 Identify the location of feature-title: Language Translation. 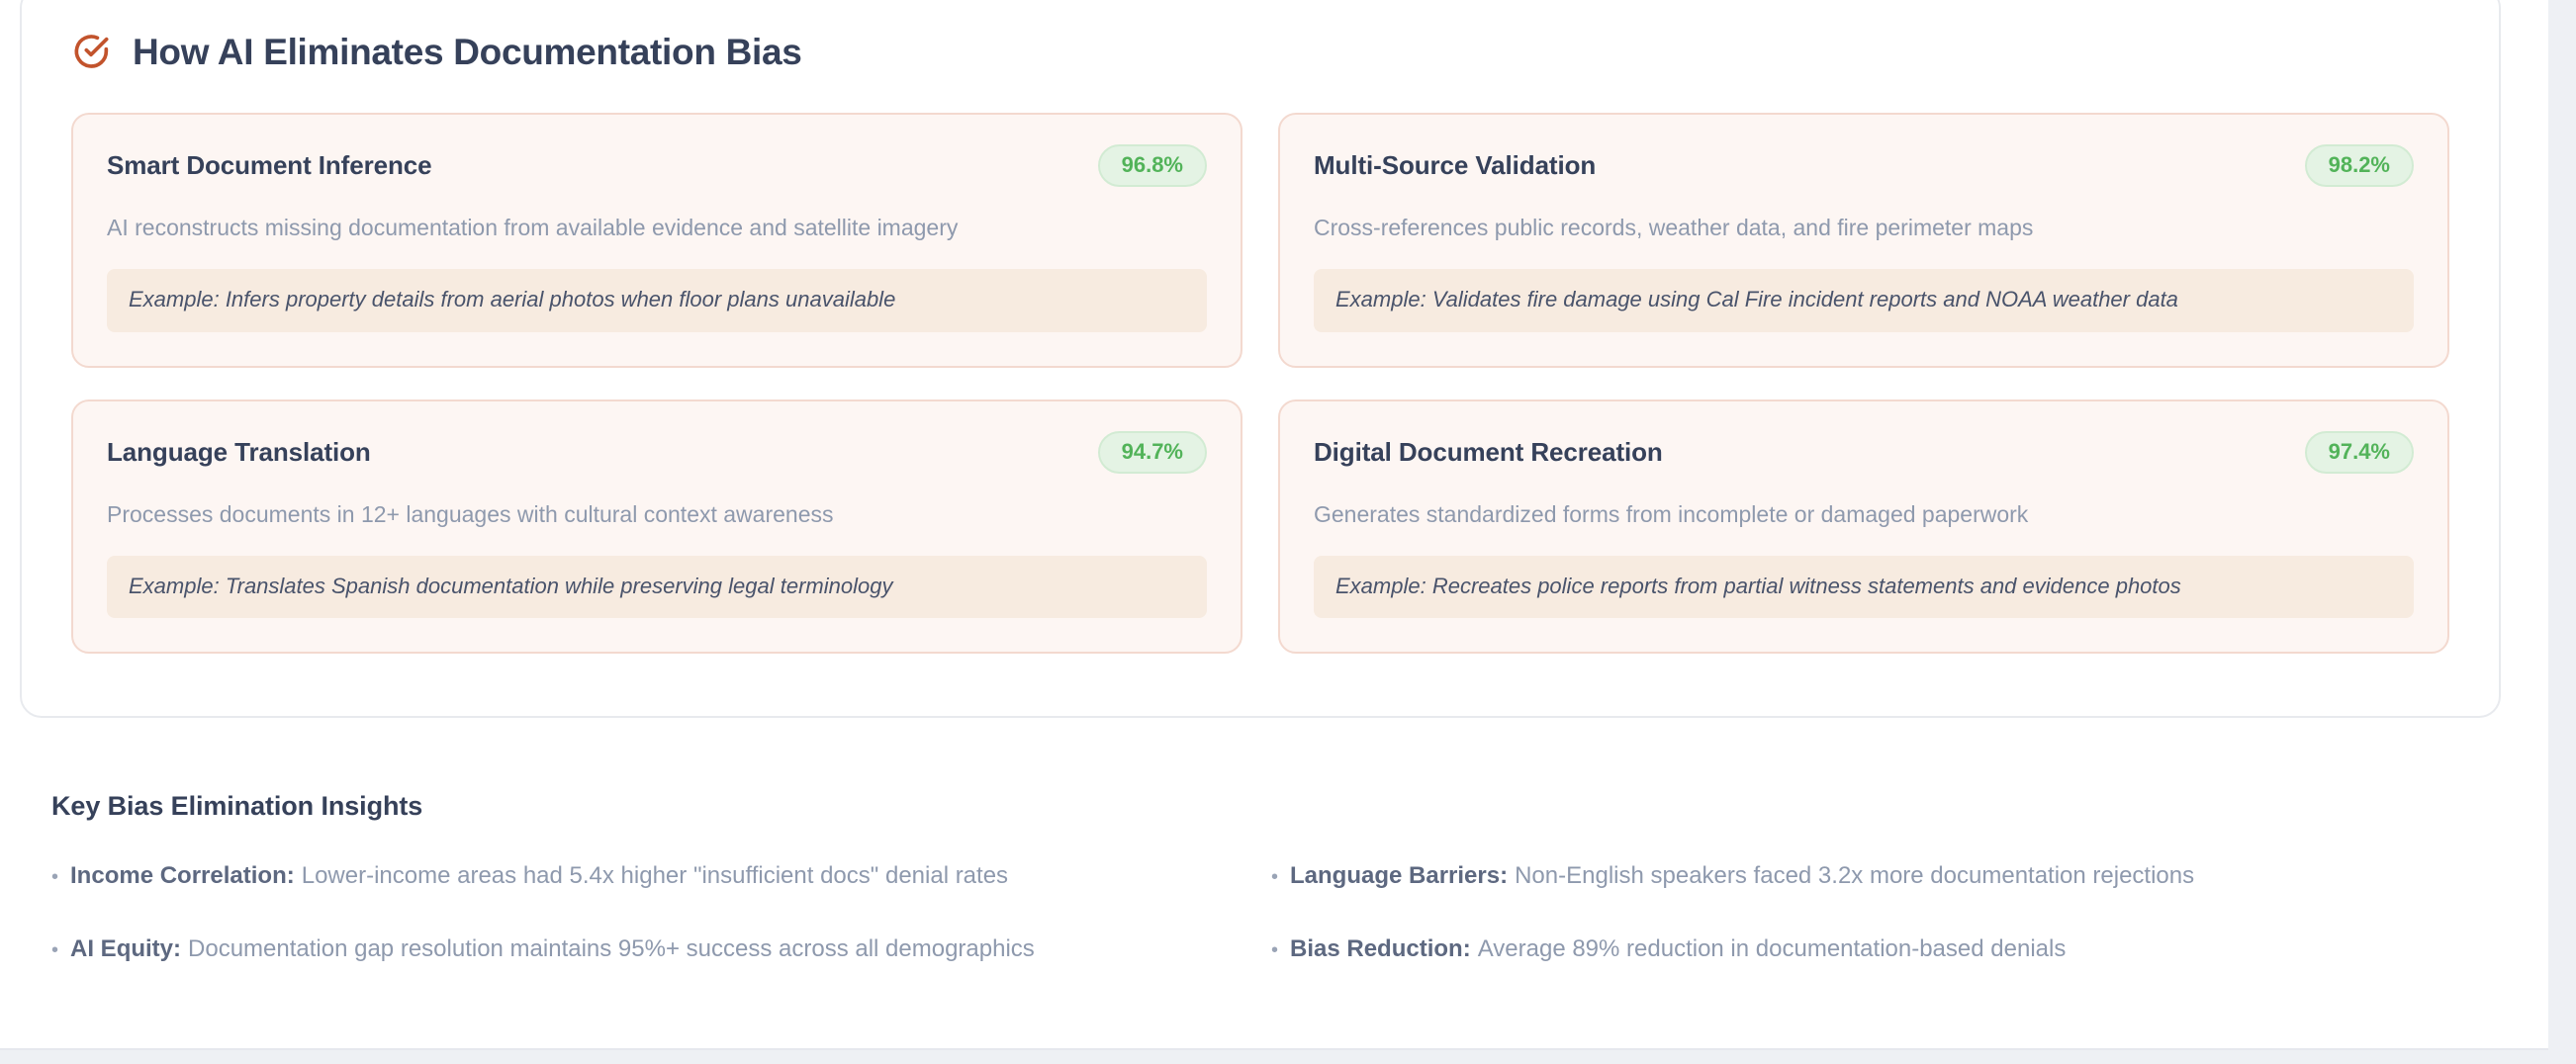
(239, 451).